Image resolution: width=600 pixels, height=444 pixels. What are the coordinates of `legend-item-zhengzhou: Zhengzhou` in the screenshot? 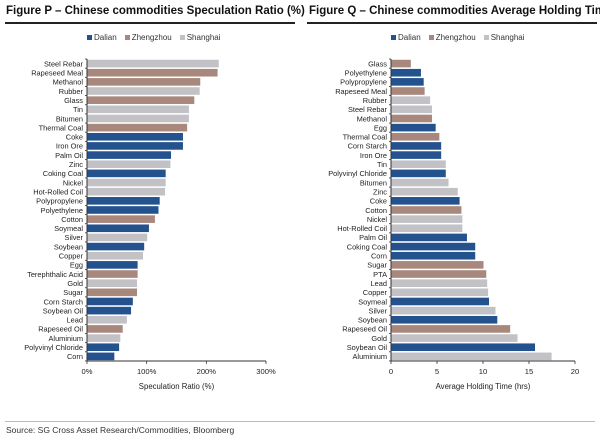 It's located at (452, 37).